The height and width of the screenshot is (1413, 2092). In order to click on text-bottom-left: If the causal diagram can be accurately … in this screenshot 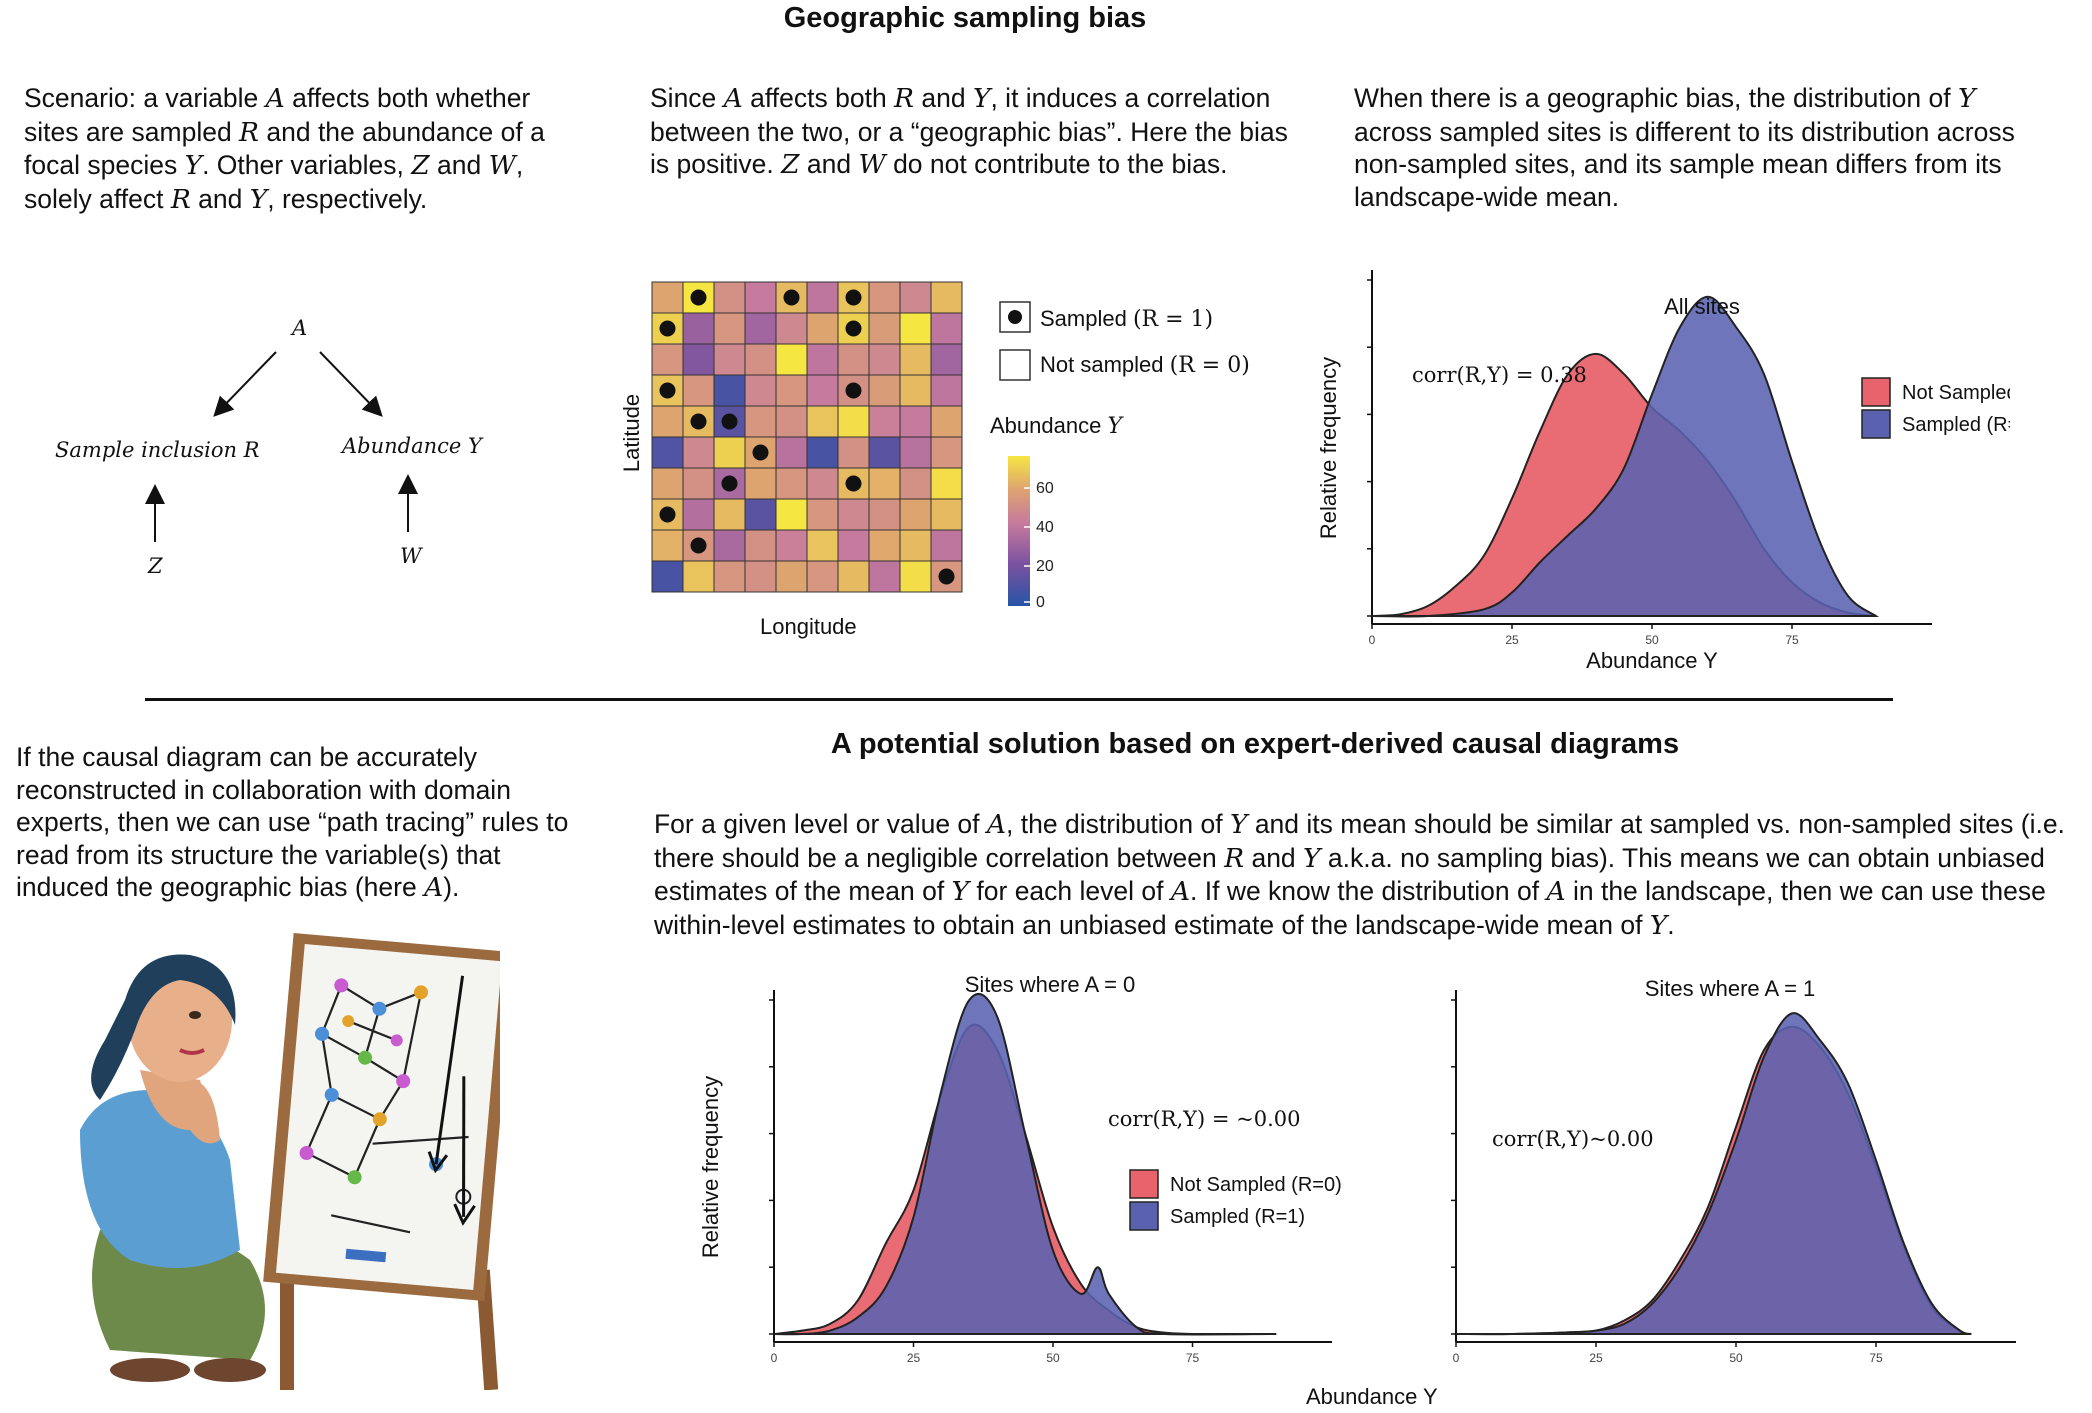, I will do `click(292, 822)`.